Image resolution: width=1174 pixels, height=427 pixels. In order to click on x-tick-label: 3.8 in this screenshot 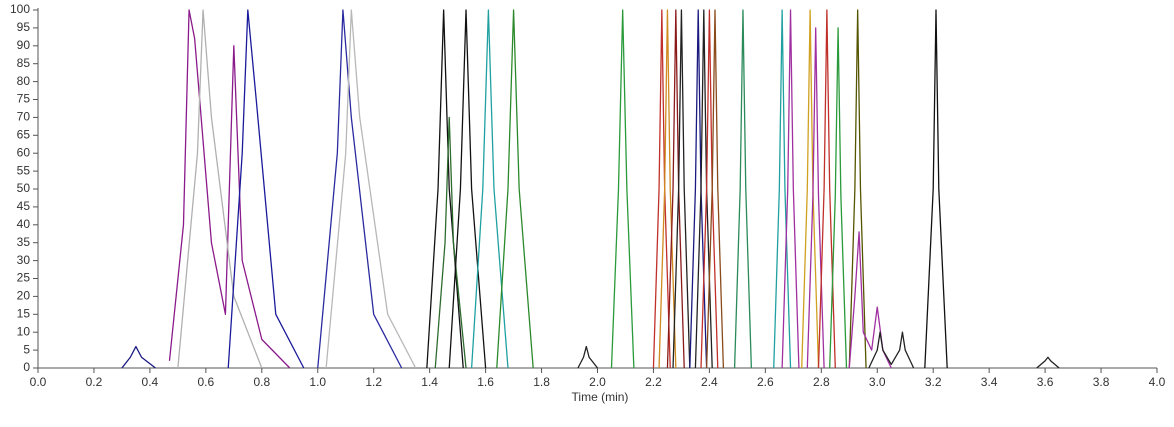, I will do `click(1101, 382)`.